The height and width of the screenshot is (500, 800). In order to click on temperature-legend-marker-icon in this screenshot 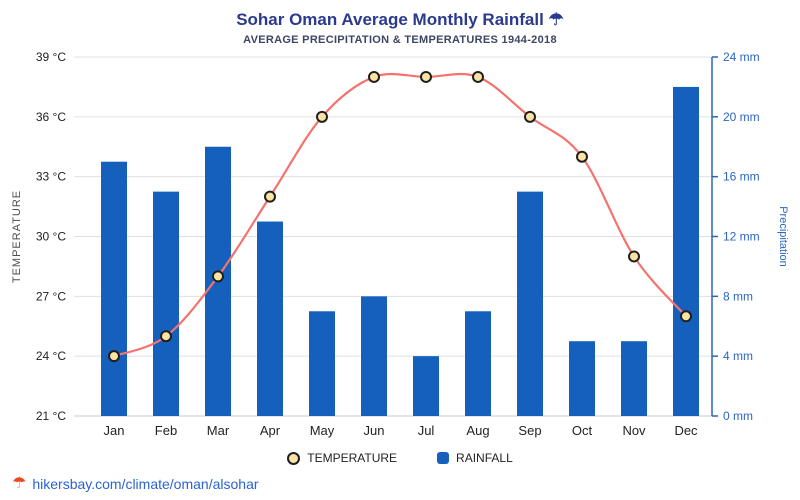, I will do `click(294, 458)`.